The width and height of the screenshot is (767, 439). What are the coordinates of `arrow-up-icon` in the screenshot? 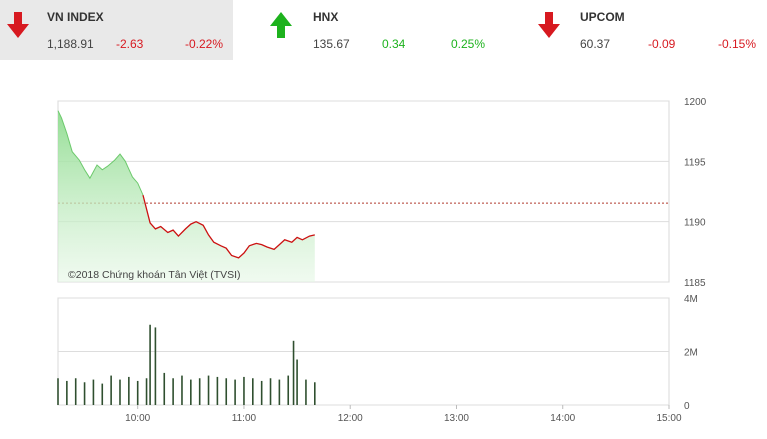 It's located at (281, 25).